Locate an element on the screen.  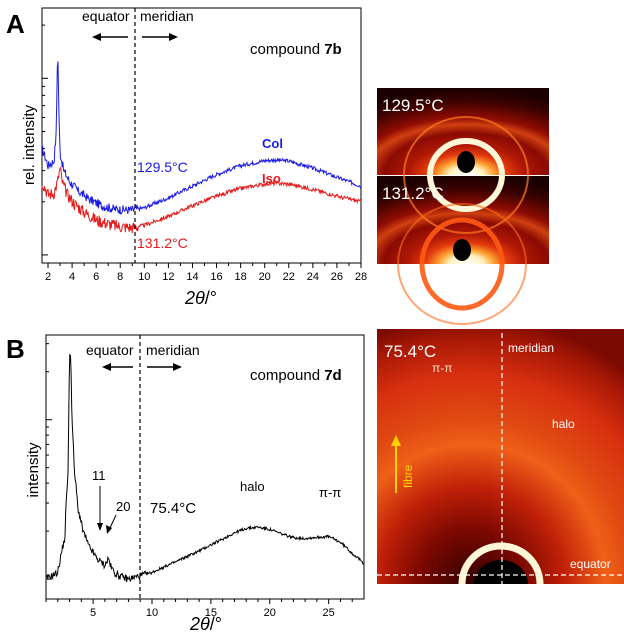
panel-b-x-axis: 5 10 15 20 25 is located at coordinates (199, 609).